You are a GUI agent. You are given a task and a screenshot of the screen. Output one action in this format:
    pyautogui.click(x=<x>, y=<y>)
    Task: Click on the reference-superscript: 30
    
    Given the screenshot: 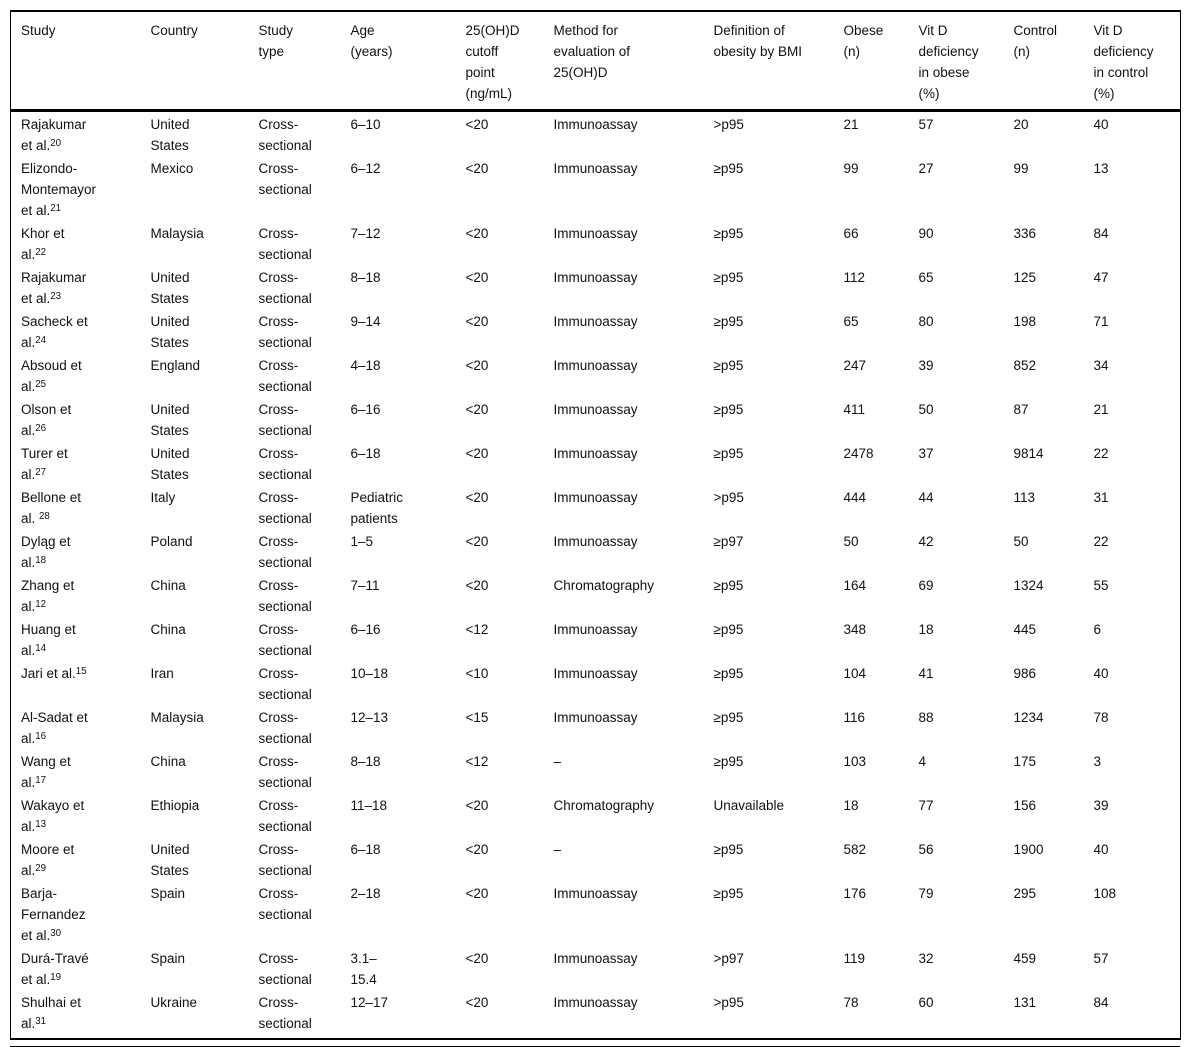 What is the action you would take?
    pyautogui.click(x=56, y=933)
    